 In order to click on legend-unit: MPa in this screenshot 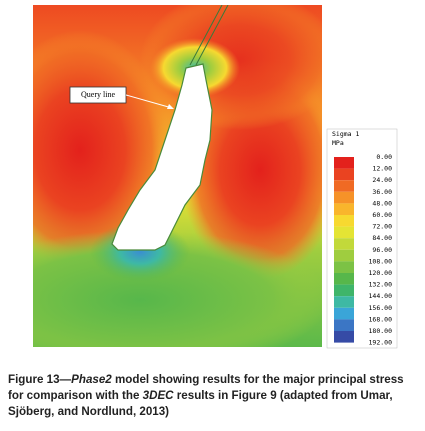, I will do `click(338, 143)`.